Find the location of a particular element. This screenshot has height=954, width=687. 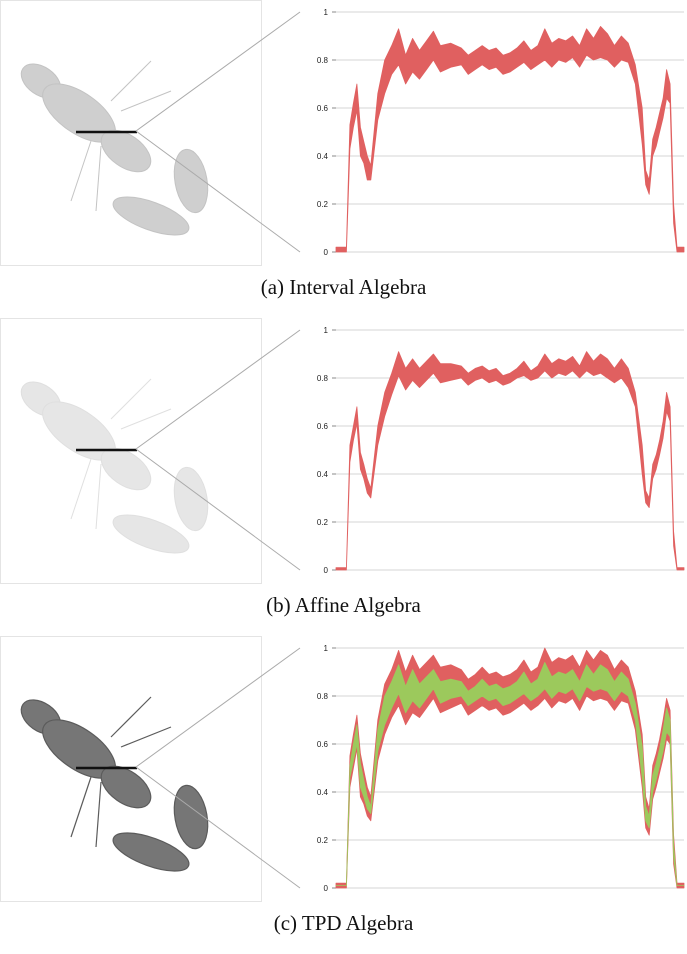

lobster-render-tpd is located at coordinates (131, 769).